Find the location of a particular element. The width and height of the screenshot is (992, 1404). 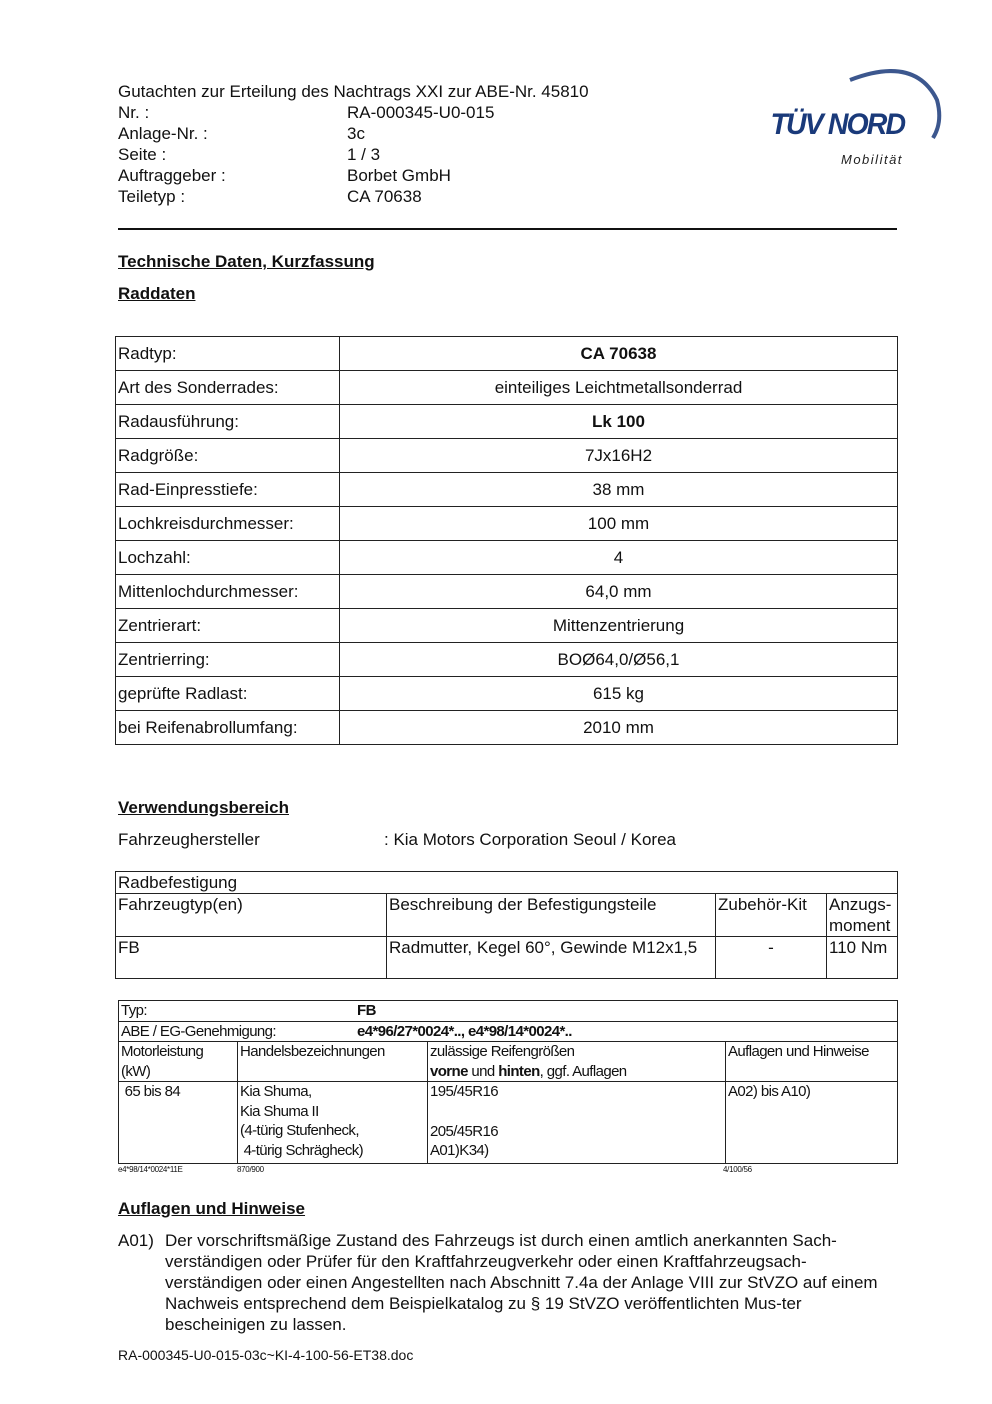

raddaten-value: Lk 100 is located at coordinates (618, 421).